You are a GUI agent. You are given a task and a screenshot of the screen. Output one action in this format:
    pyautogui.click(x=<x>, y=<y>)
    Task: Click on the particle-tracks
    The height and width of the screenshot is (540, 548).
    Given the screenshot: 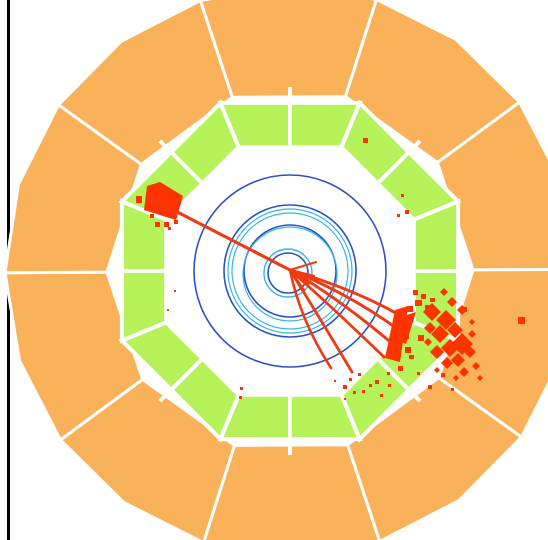 What is the action you would take?
    pyautogui.click(x=272, y=285)
    